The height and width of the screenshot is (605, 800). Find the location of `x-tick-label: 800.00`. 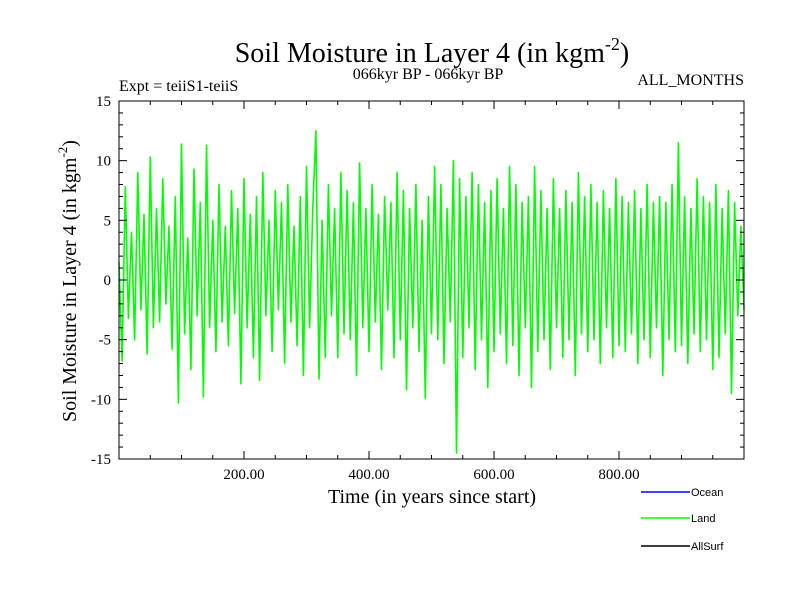

x-tick-label: 800.00 is located at coordinates (618, 475).